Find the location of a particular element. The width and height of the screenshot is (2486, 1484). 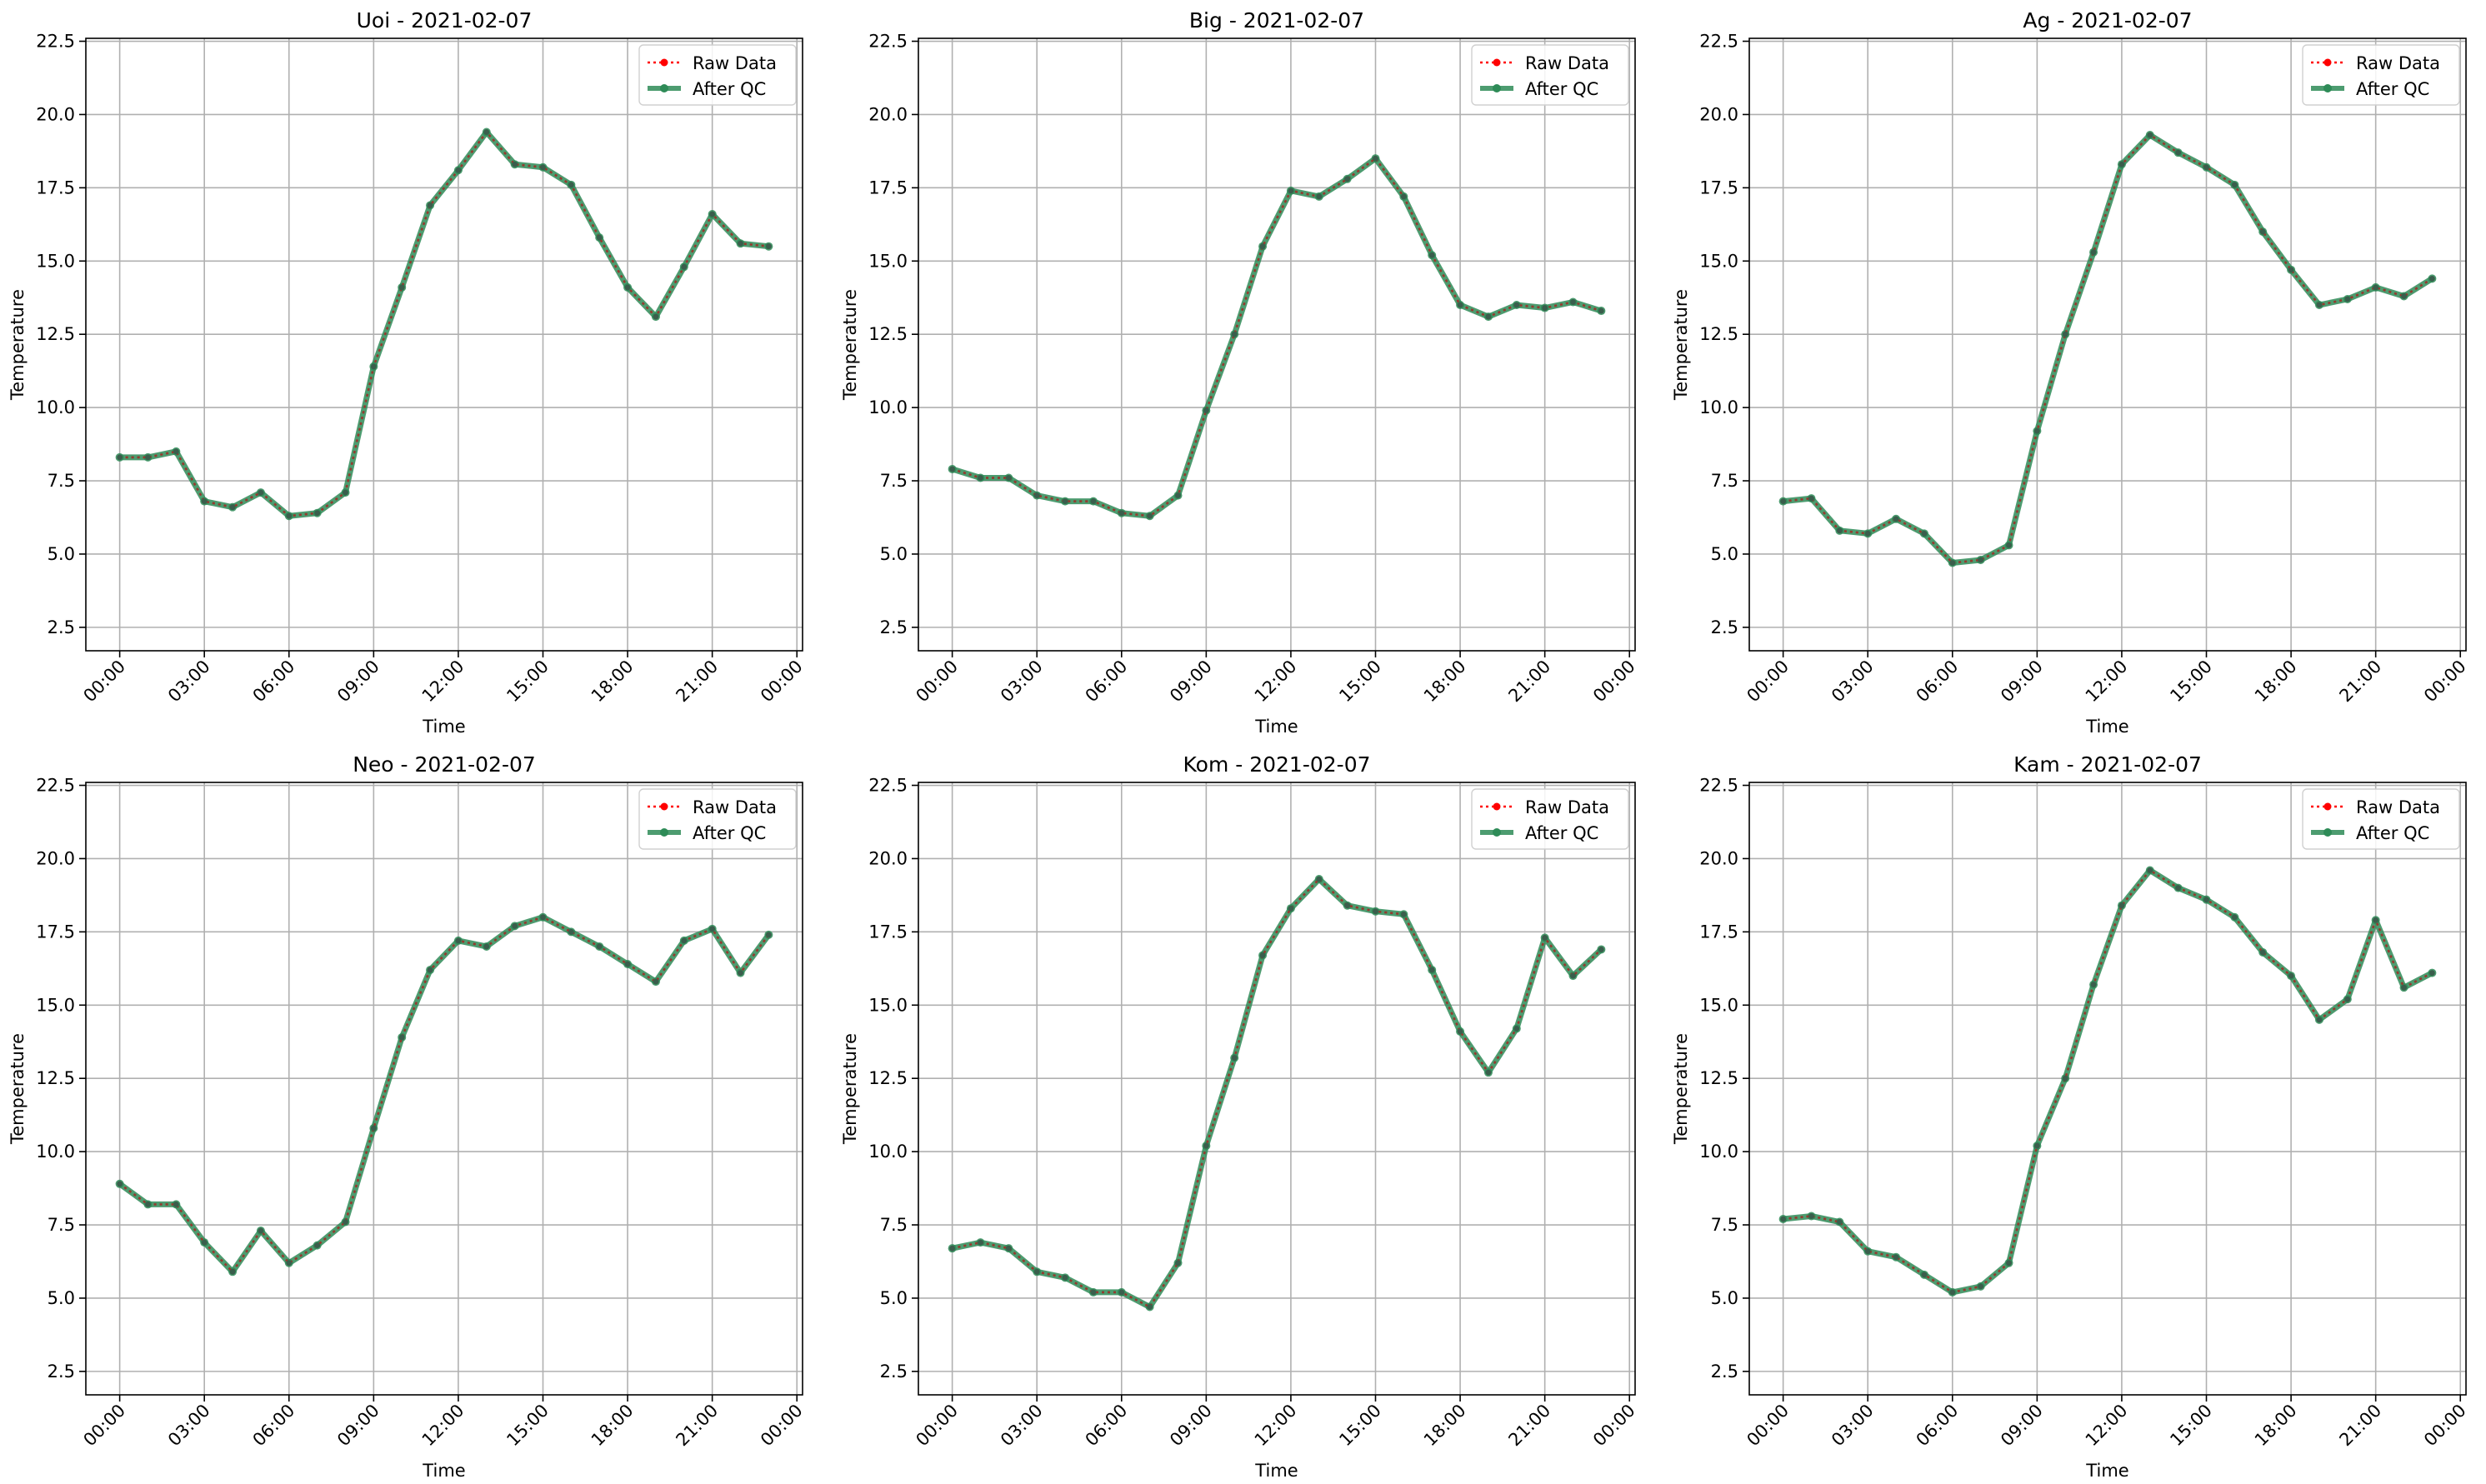

chart-title: Uoi - 2021-02-07 is located at coordinates (445, 20).